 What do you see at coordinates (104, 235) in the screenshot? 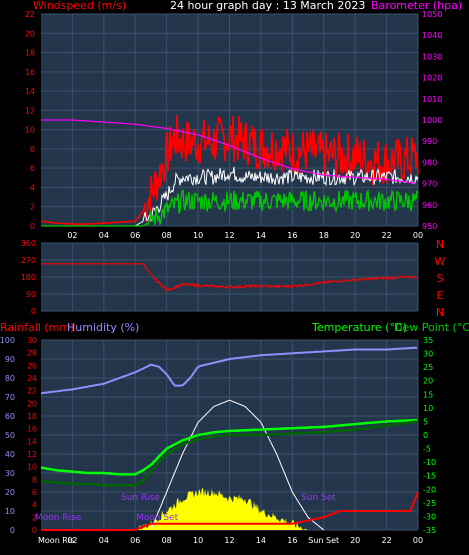
I see `hour-tick-label: 04` at bounding box center [104, 235].